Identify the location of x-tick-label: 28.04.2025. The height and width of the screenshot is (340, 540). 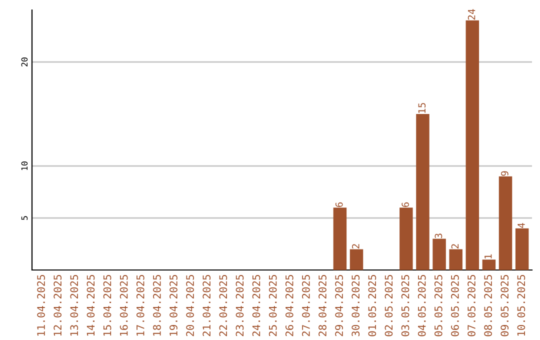
(322, 305).